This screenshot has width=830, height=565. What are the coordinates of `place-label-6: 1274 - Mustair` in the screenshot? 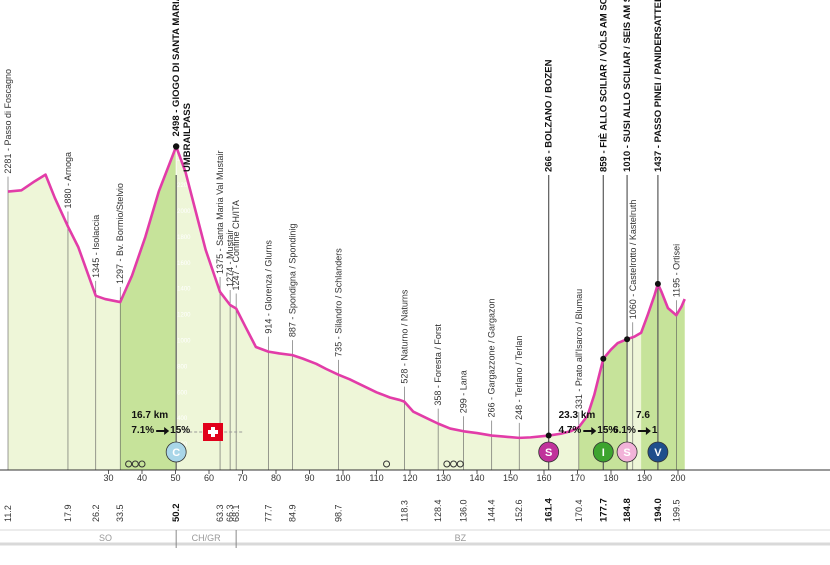 It's located at (230, 258).